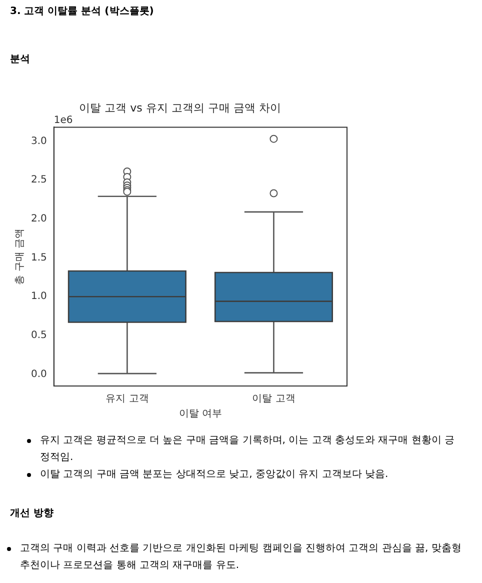 The width and height of the screenshot is (482, 583). Describe the element at coordinates (274, 399) in the screenshot. I see `x-tick-label: 이탈 고객` at that location.